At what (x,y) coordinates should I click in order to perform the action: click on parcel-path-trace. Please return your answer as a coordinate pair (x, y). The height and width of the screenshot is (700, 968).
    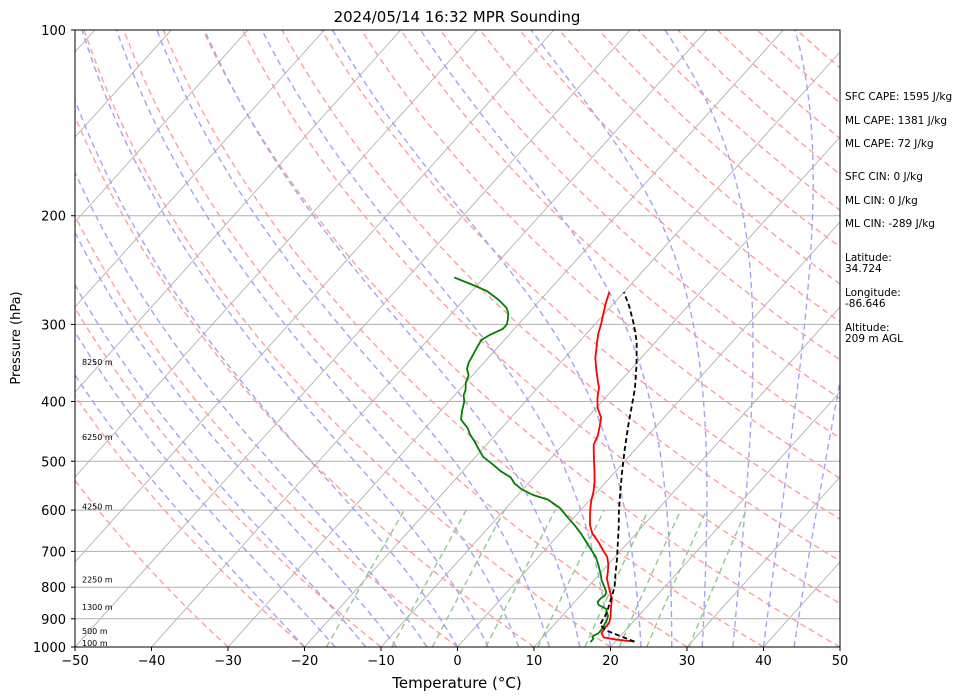
    Looking at the image, I should click on (618, 467).